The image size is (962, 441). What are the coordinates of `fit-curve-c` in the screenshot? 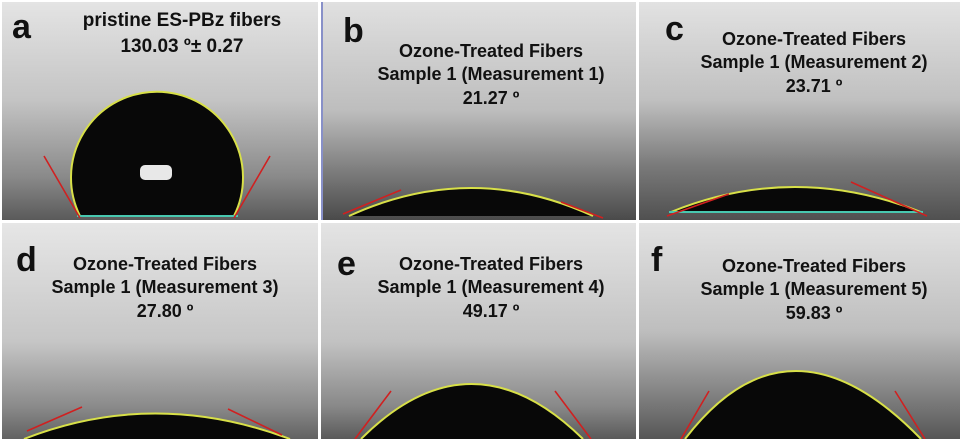 It's located at (796, 199).